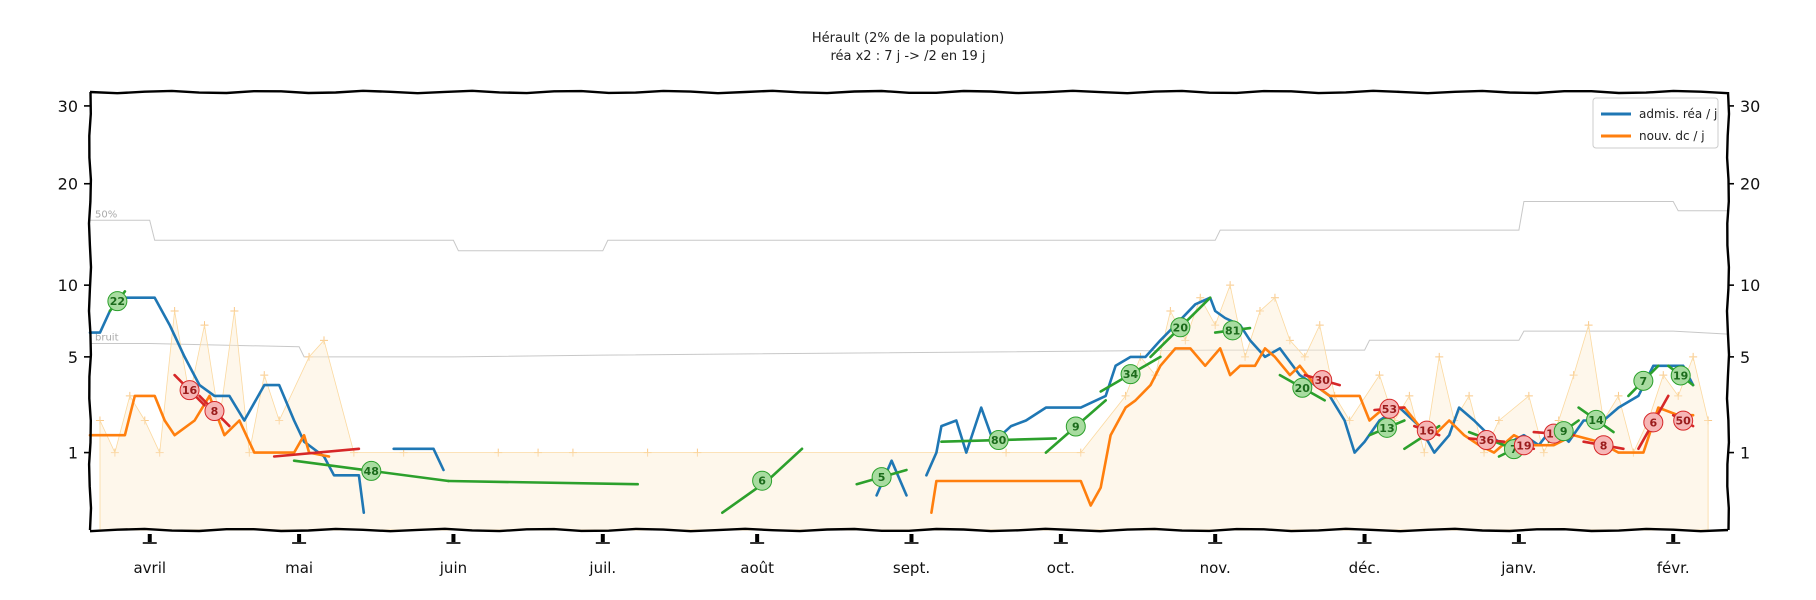 The image size is (1816, 600). Describe the element at coordinates (1215, 568) in the screenshot. I see `x-tick-label: nov.` at that location.